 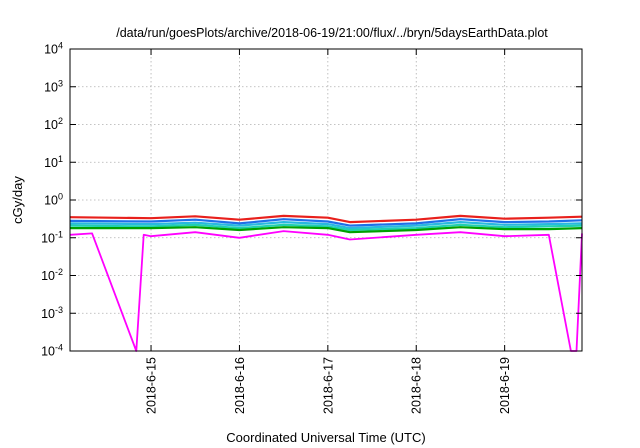 What do you see at coordinates (60, 197) in the screenshot?
I see `y-tick-exponent: 0` at bounding box center [60, 197].